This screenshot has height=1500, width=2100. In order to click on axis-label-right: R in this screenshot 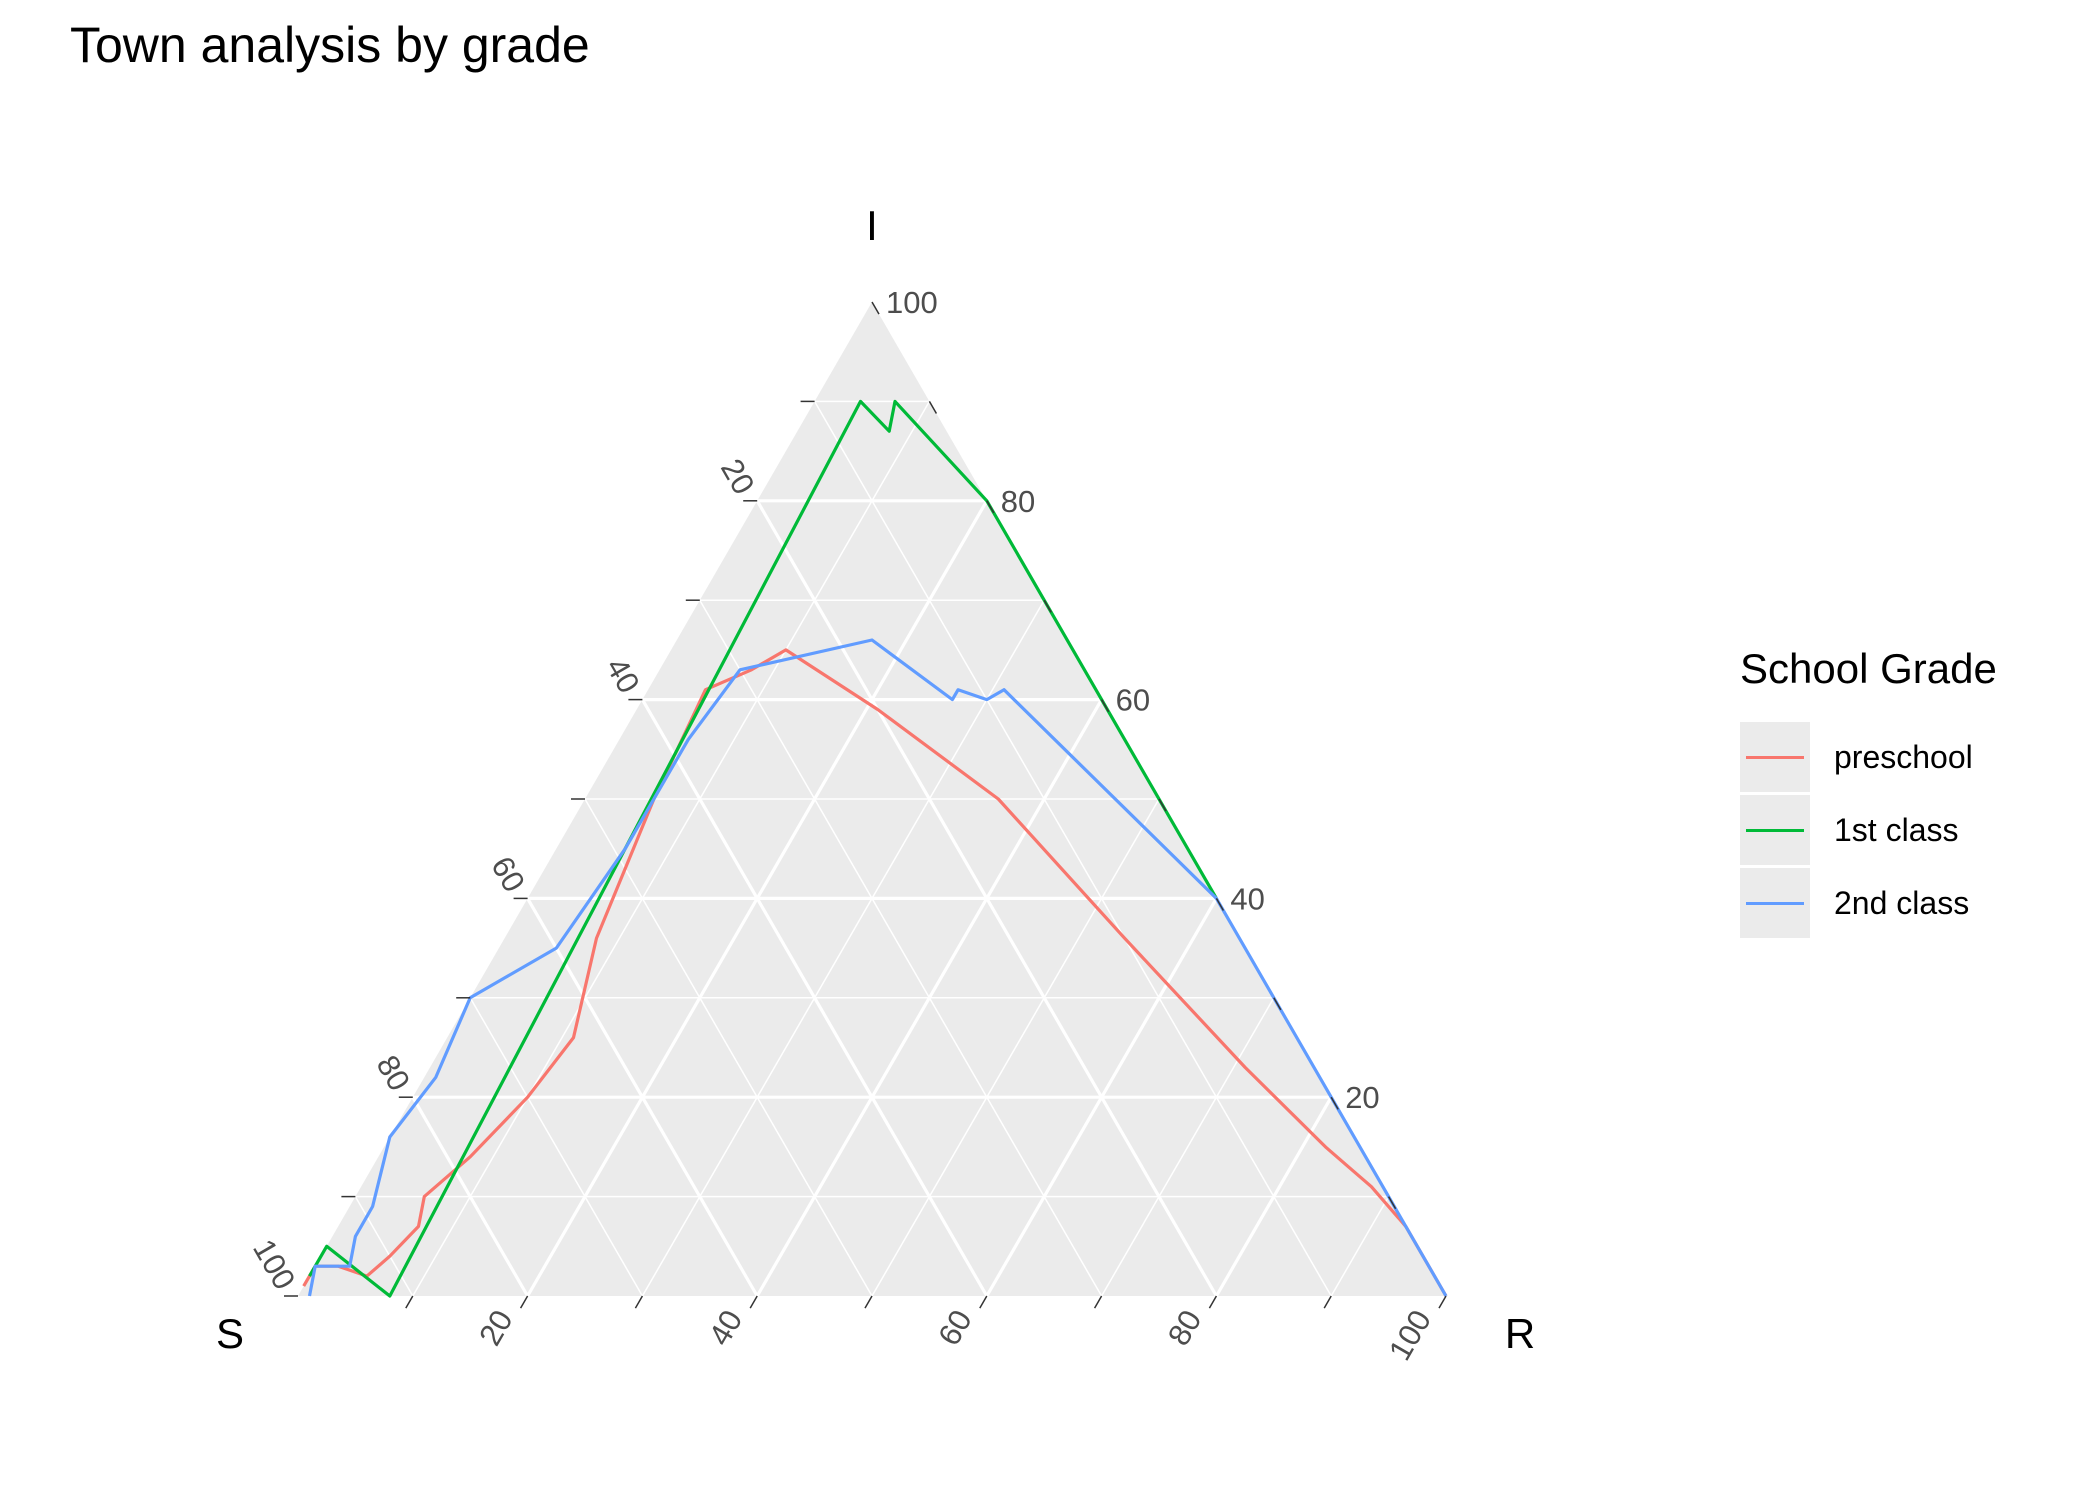, I will do `click(1520, 1333)`.